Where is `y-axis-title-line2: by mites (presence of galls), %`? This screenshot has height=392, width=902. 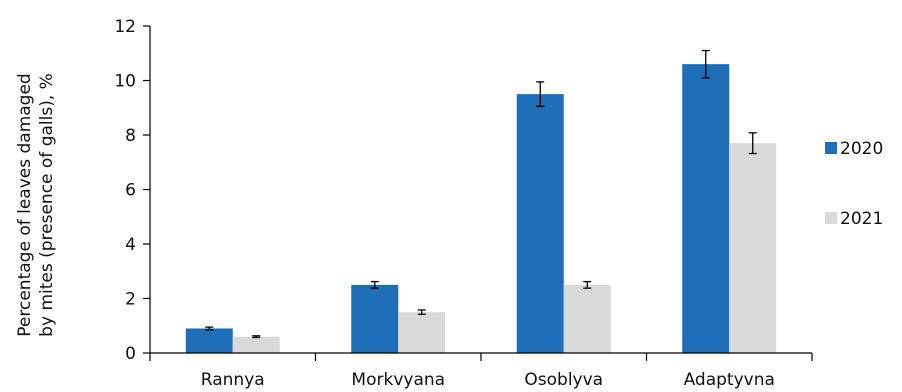
y-axis-title-line2: by mites (presence of galls), % is located at coordinates (47, 205).